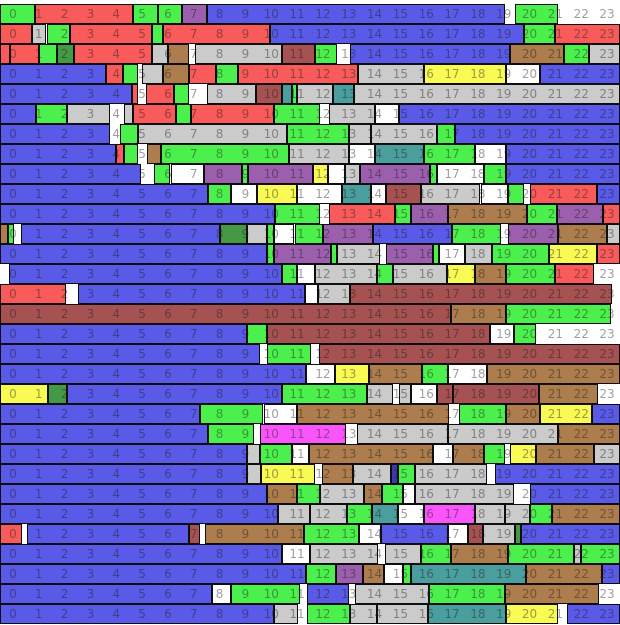 Image resolution: width=620 pixels, height=625 pixels. Describe the element at coordinates (310, 294) in the screenshot. I see `timeline-row-15: 0 1 2 3 4 5 6 7 8 9 10 11 12 13 14 15 16 17 18 19 20 21 22 23` at that location.